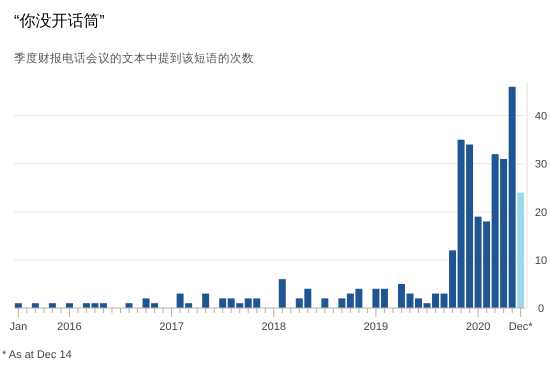  I want to click on x-tick-label: 2016, so click(69, 327).